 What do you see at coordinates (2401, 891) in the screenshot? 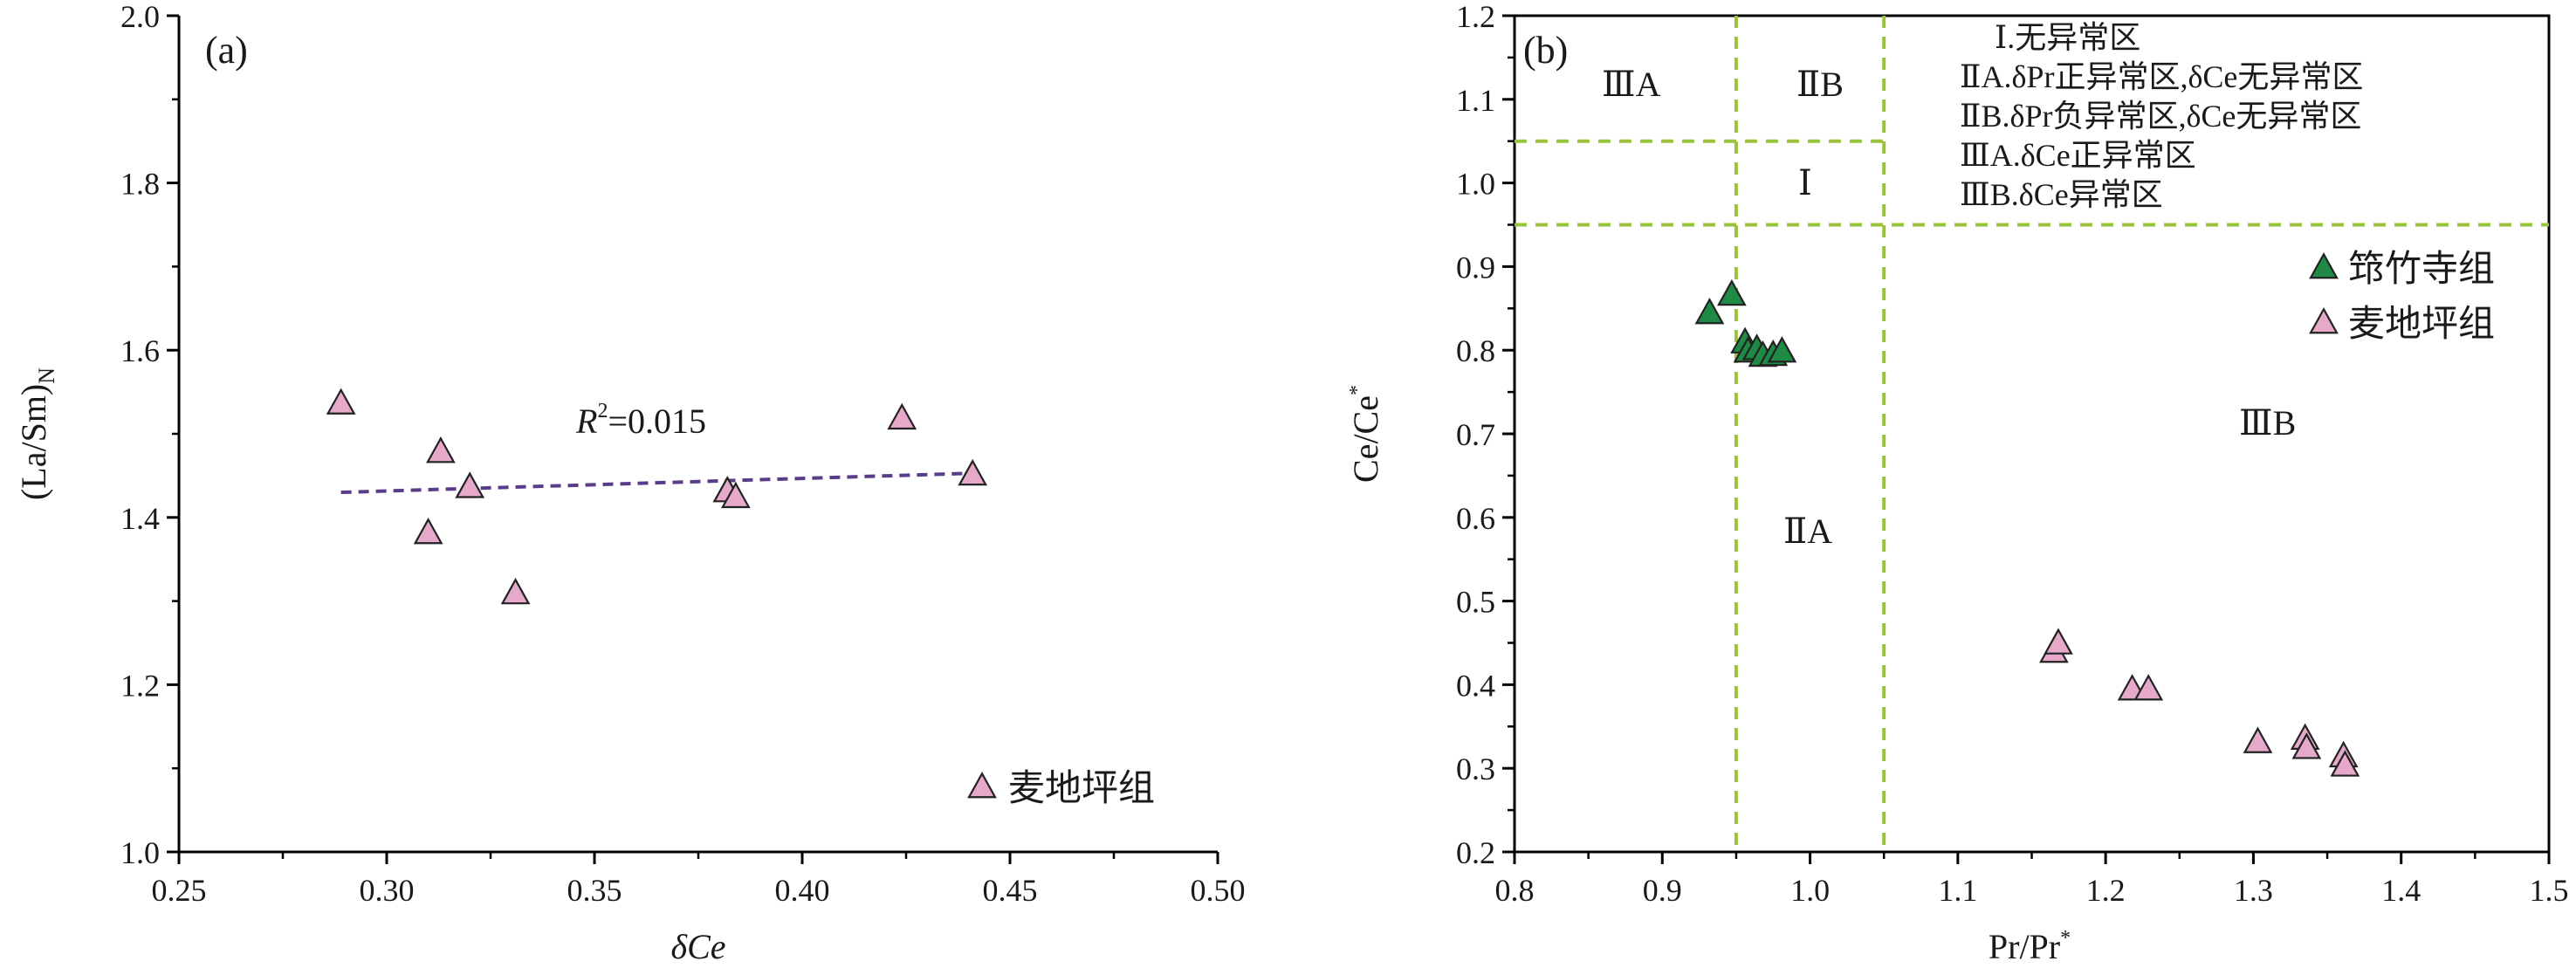
I see `panel-b-x-tick-label: 1.4` at bounding box center [2401, 891].